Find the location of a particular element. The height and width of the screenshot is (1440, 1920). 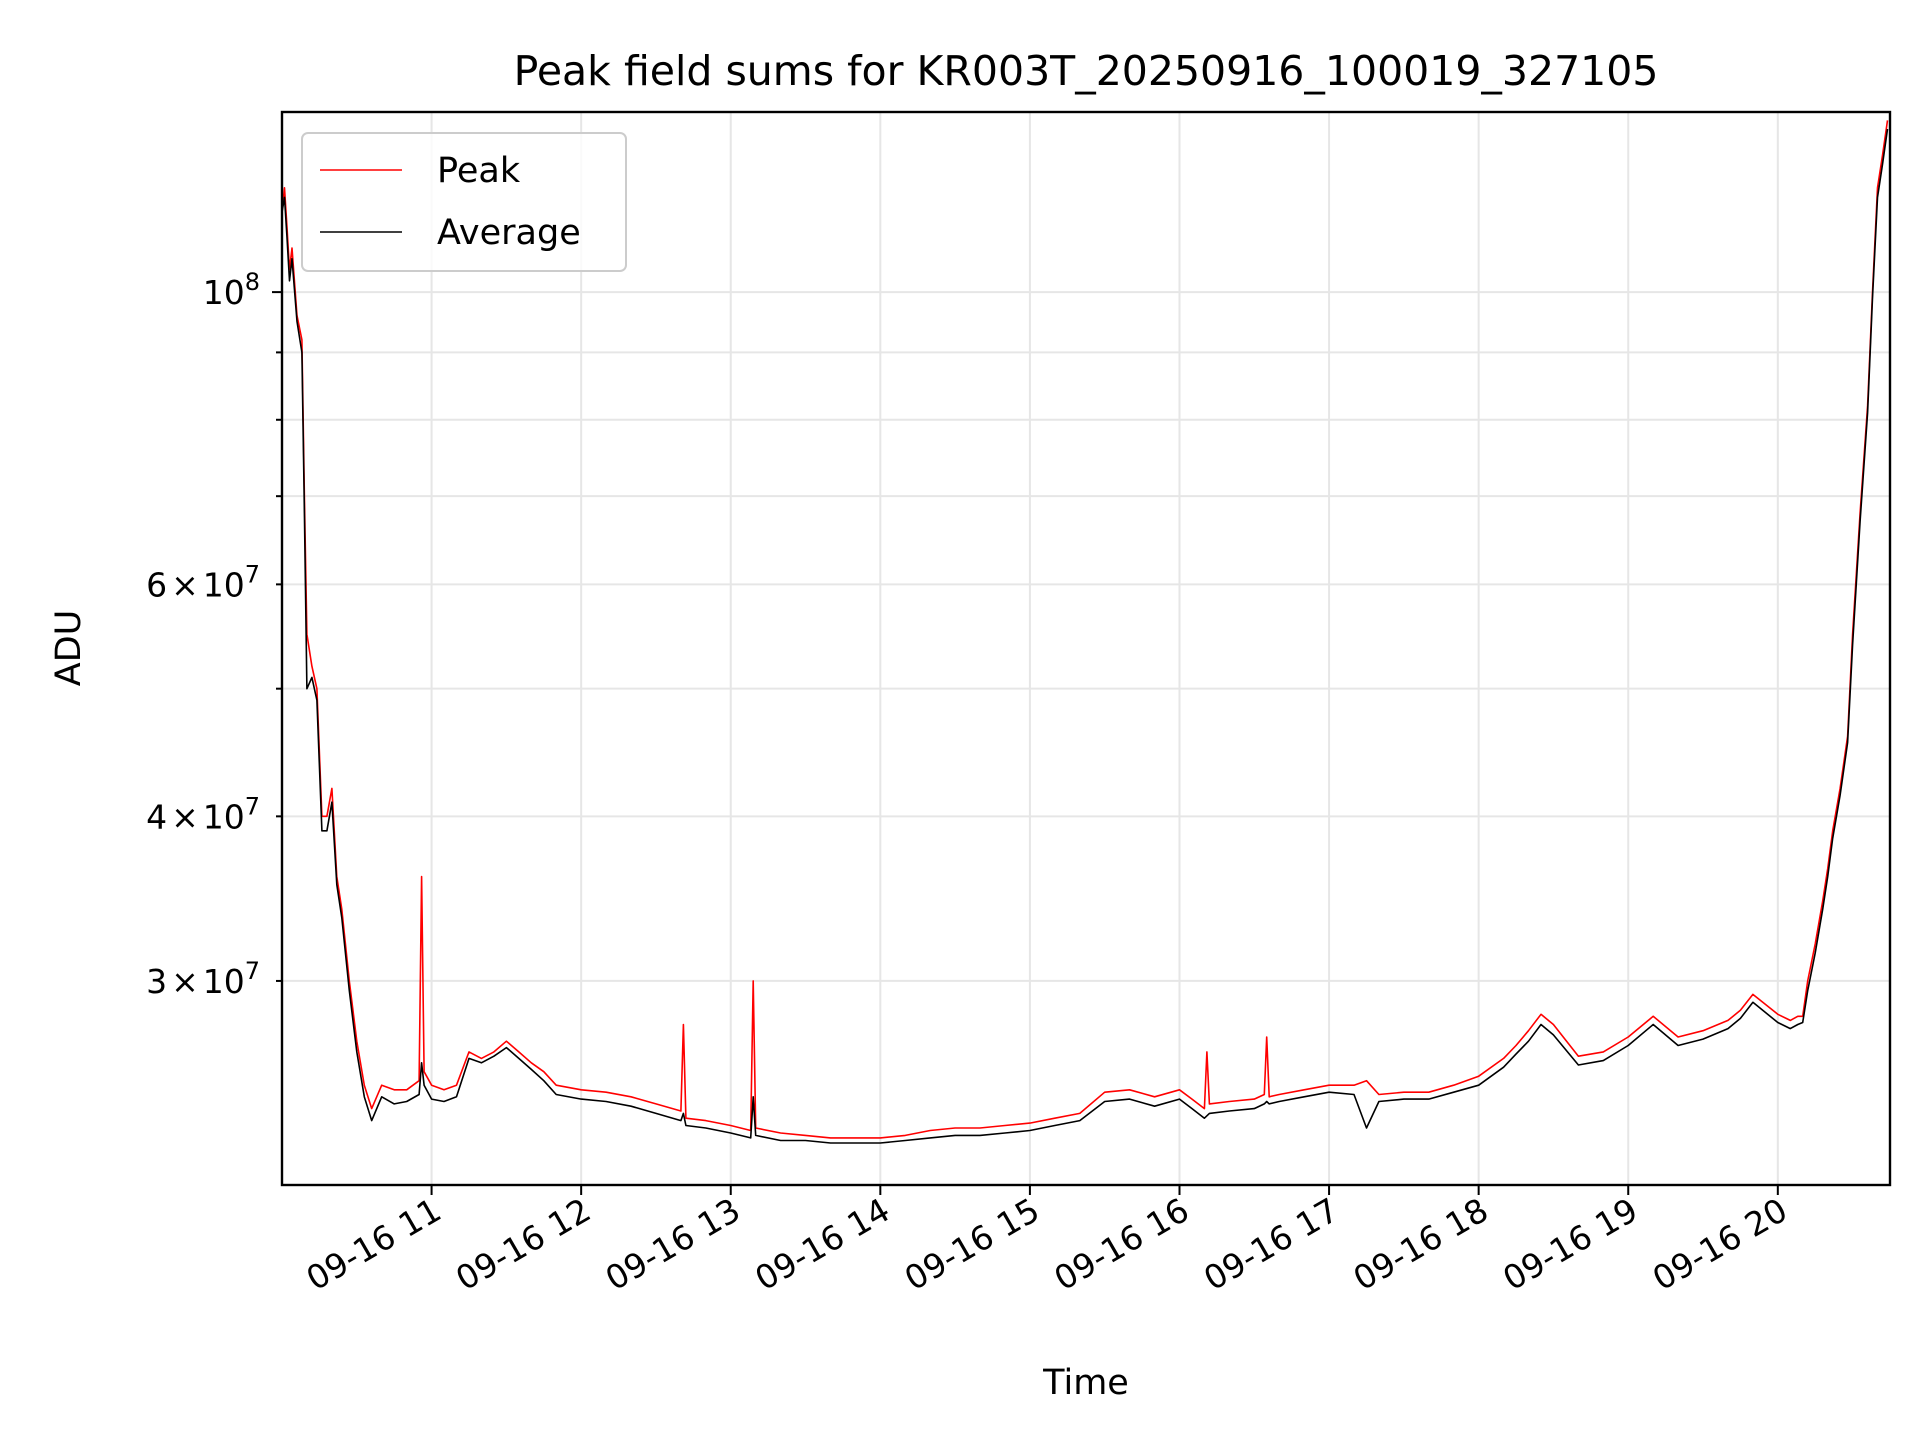

y-tick-label: 108 is located at coordinates (231, 290).